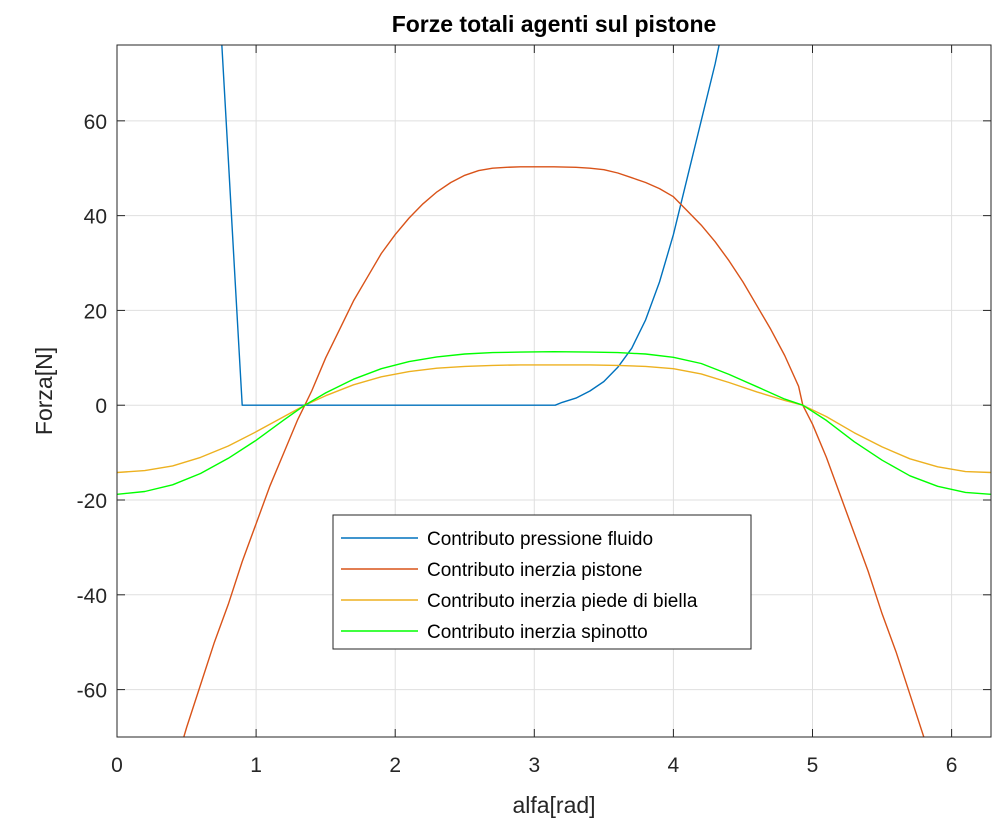 Image resolution: width=1006 pixels, height=832 pixels. Describe the element at coordinates (95, 217) in the screenshot. I see `y-tick-label: 40` at that location.